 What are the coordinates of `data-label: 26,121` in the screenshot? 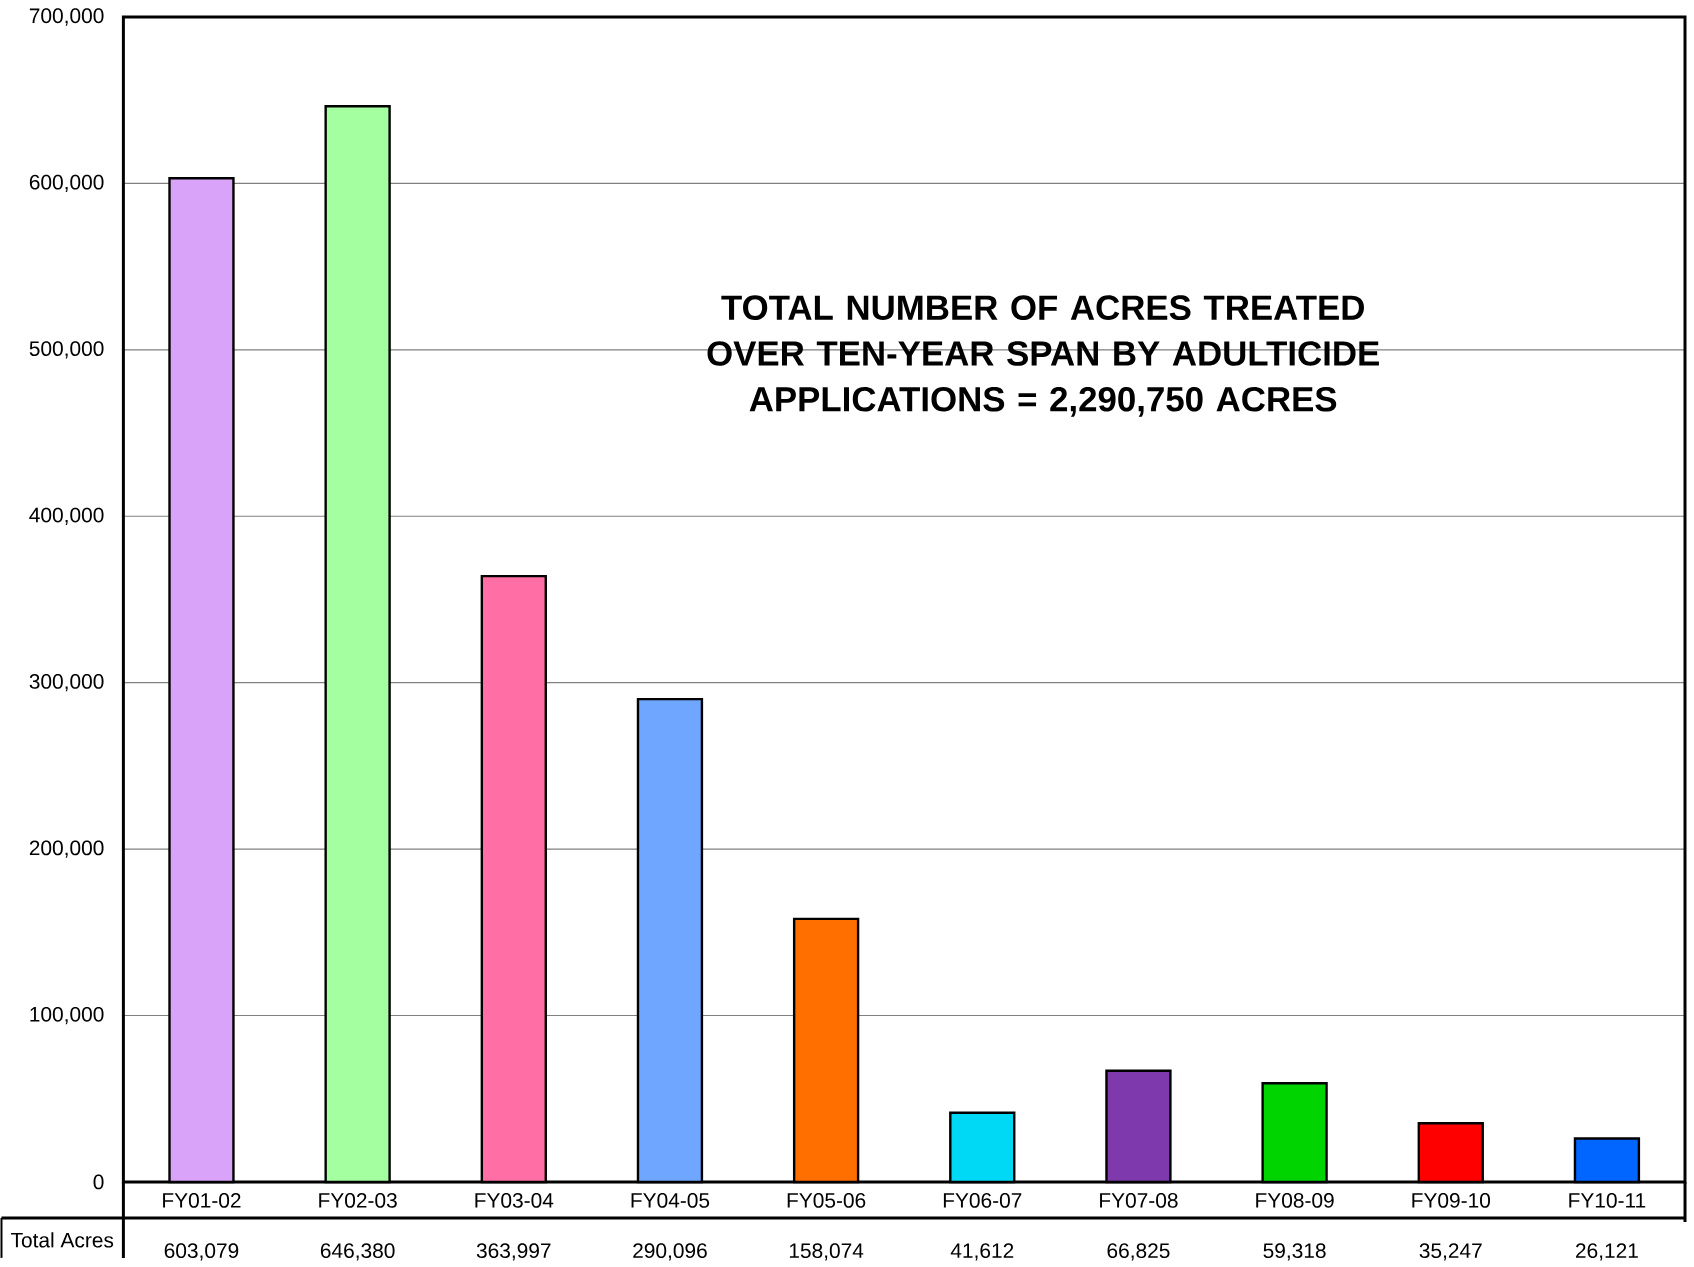 It's located at (1607, 1252).